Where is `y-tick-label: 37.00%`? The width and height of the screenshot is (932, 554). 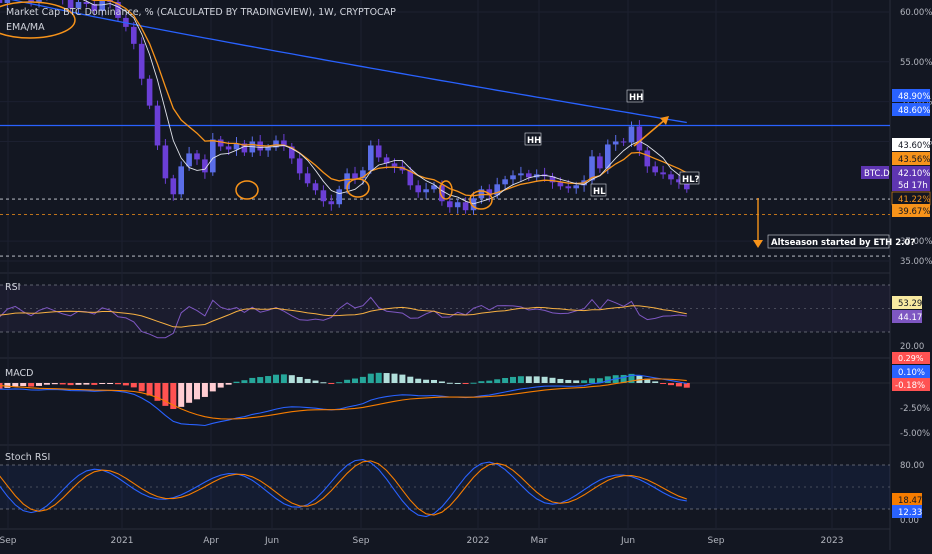
y-tick-label: 37.00% is located at coordinates (916, 242).